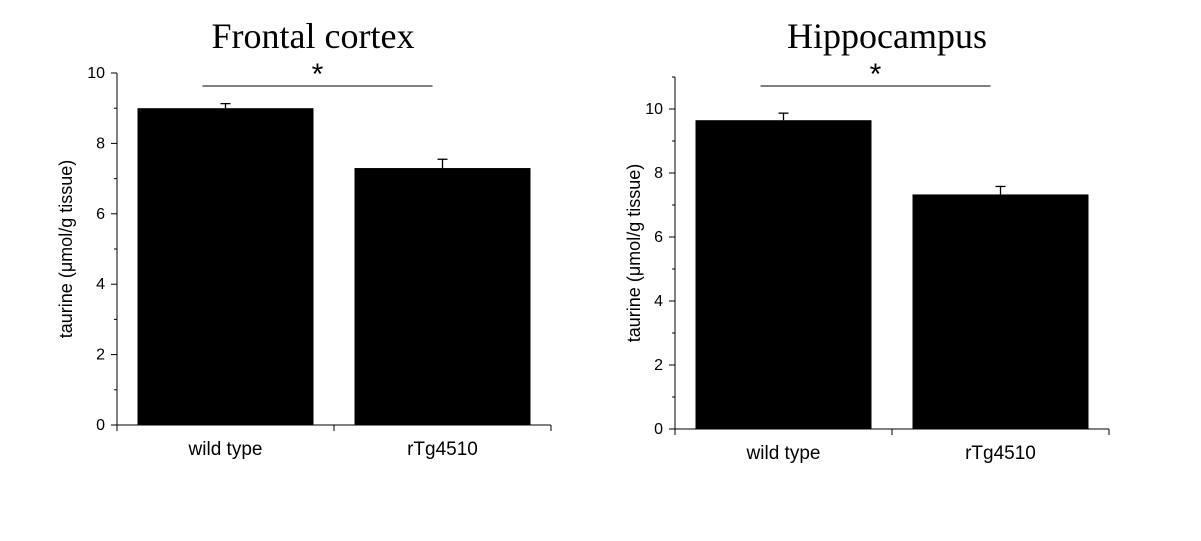  Describe the element at coordinates (887, 36) in the screenshot. I see `chart-title: Hippocampus` at that location.